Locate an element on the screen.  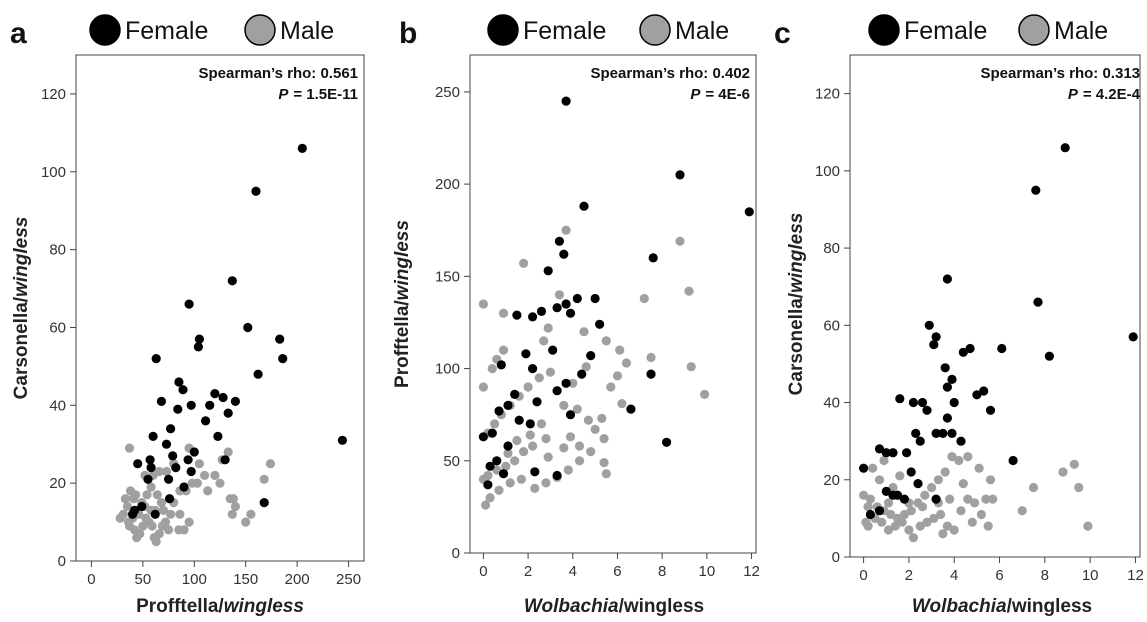
y-axis-label-italic-c: wingless is located at coordinates (796, 253).